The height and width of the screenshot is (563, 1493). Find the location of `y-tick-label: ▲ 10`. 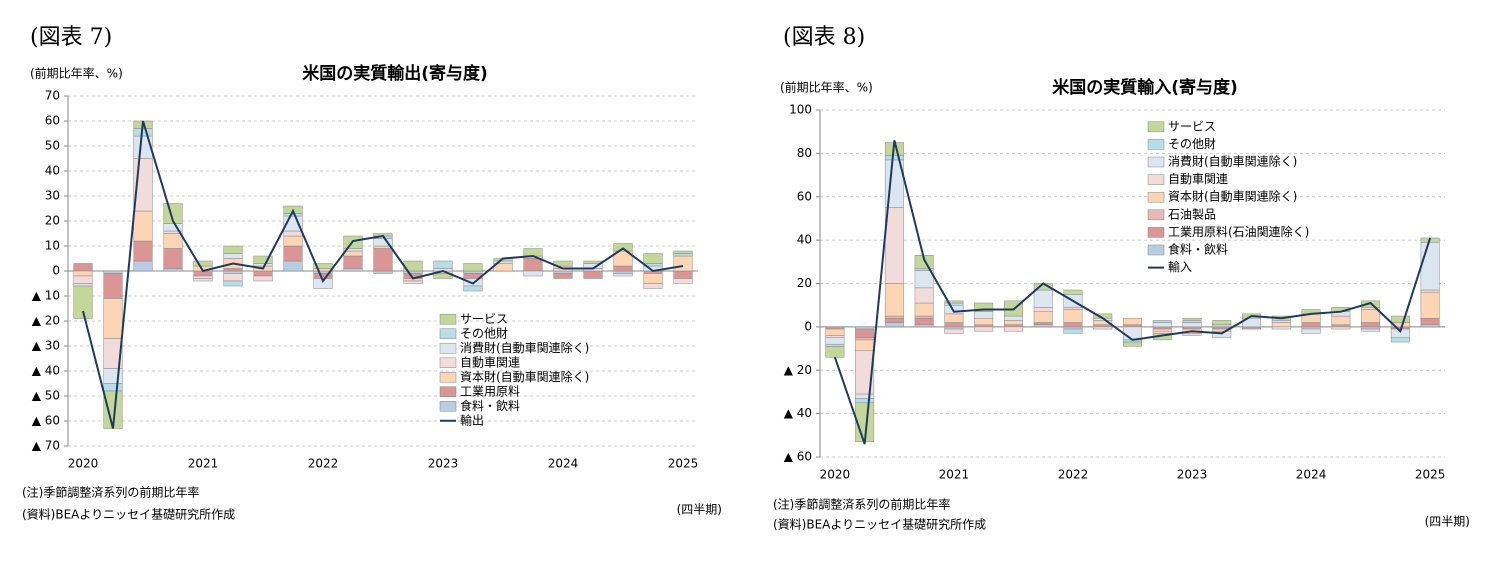

y-tick-label: ▲ 10 is located at coordinates (46, 296).